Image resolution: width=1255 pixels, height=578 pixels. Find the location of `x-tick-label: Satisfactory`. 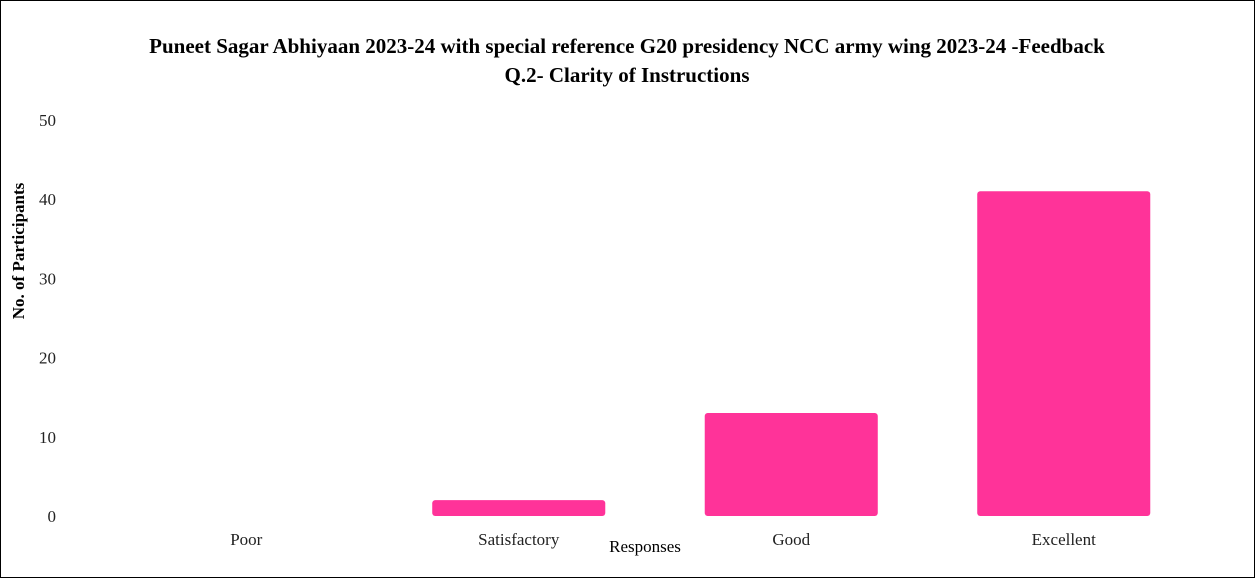

x-tick-label: Satisfactory is located at coordinates (519, 539).